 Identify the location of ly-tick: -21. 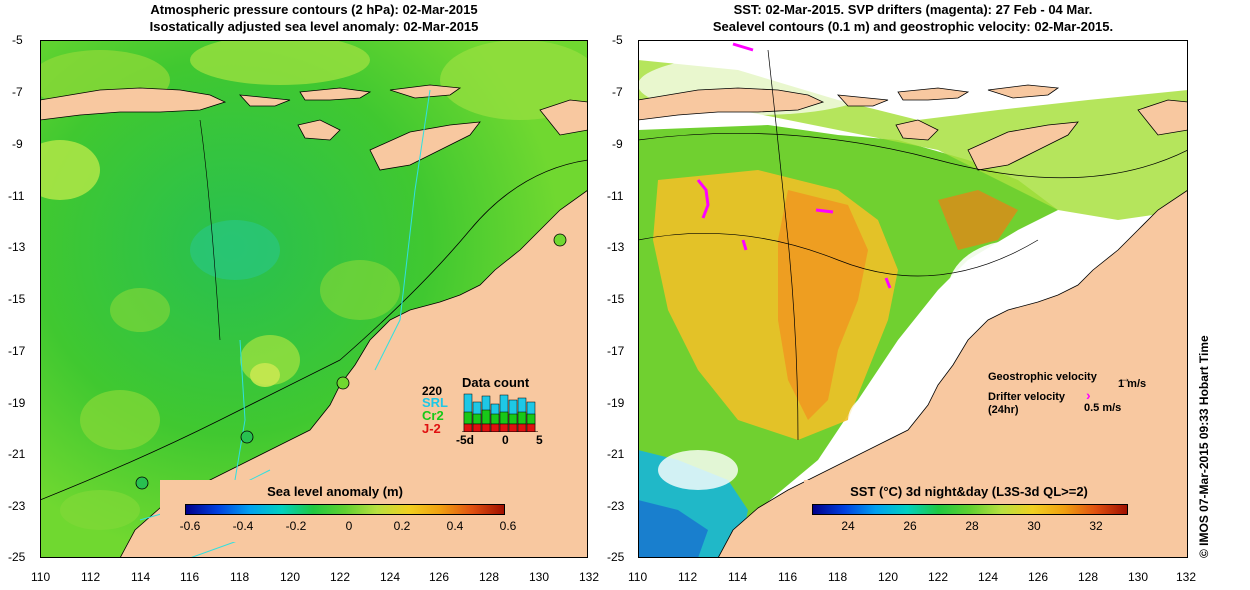
(17, 454).